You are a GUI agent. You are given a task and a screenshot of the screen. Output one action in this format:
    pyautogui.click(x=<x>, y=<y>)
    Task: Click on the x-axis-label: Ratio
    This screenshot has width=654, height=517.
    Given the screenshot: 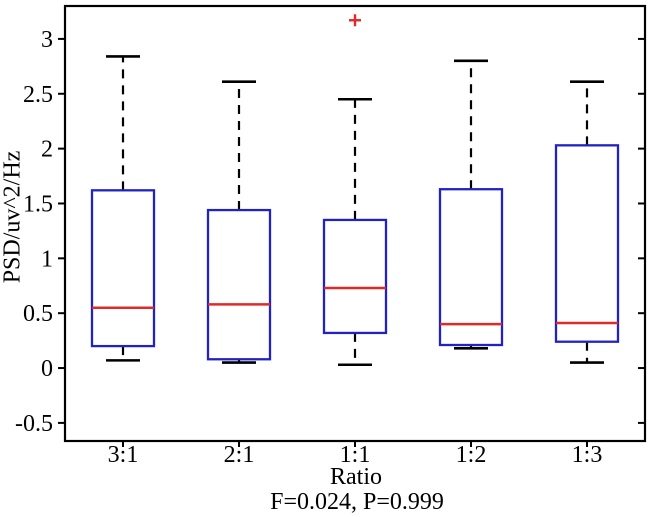 What is the action you would take?
    pyautogui.click(x=356, y=477)
    